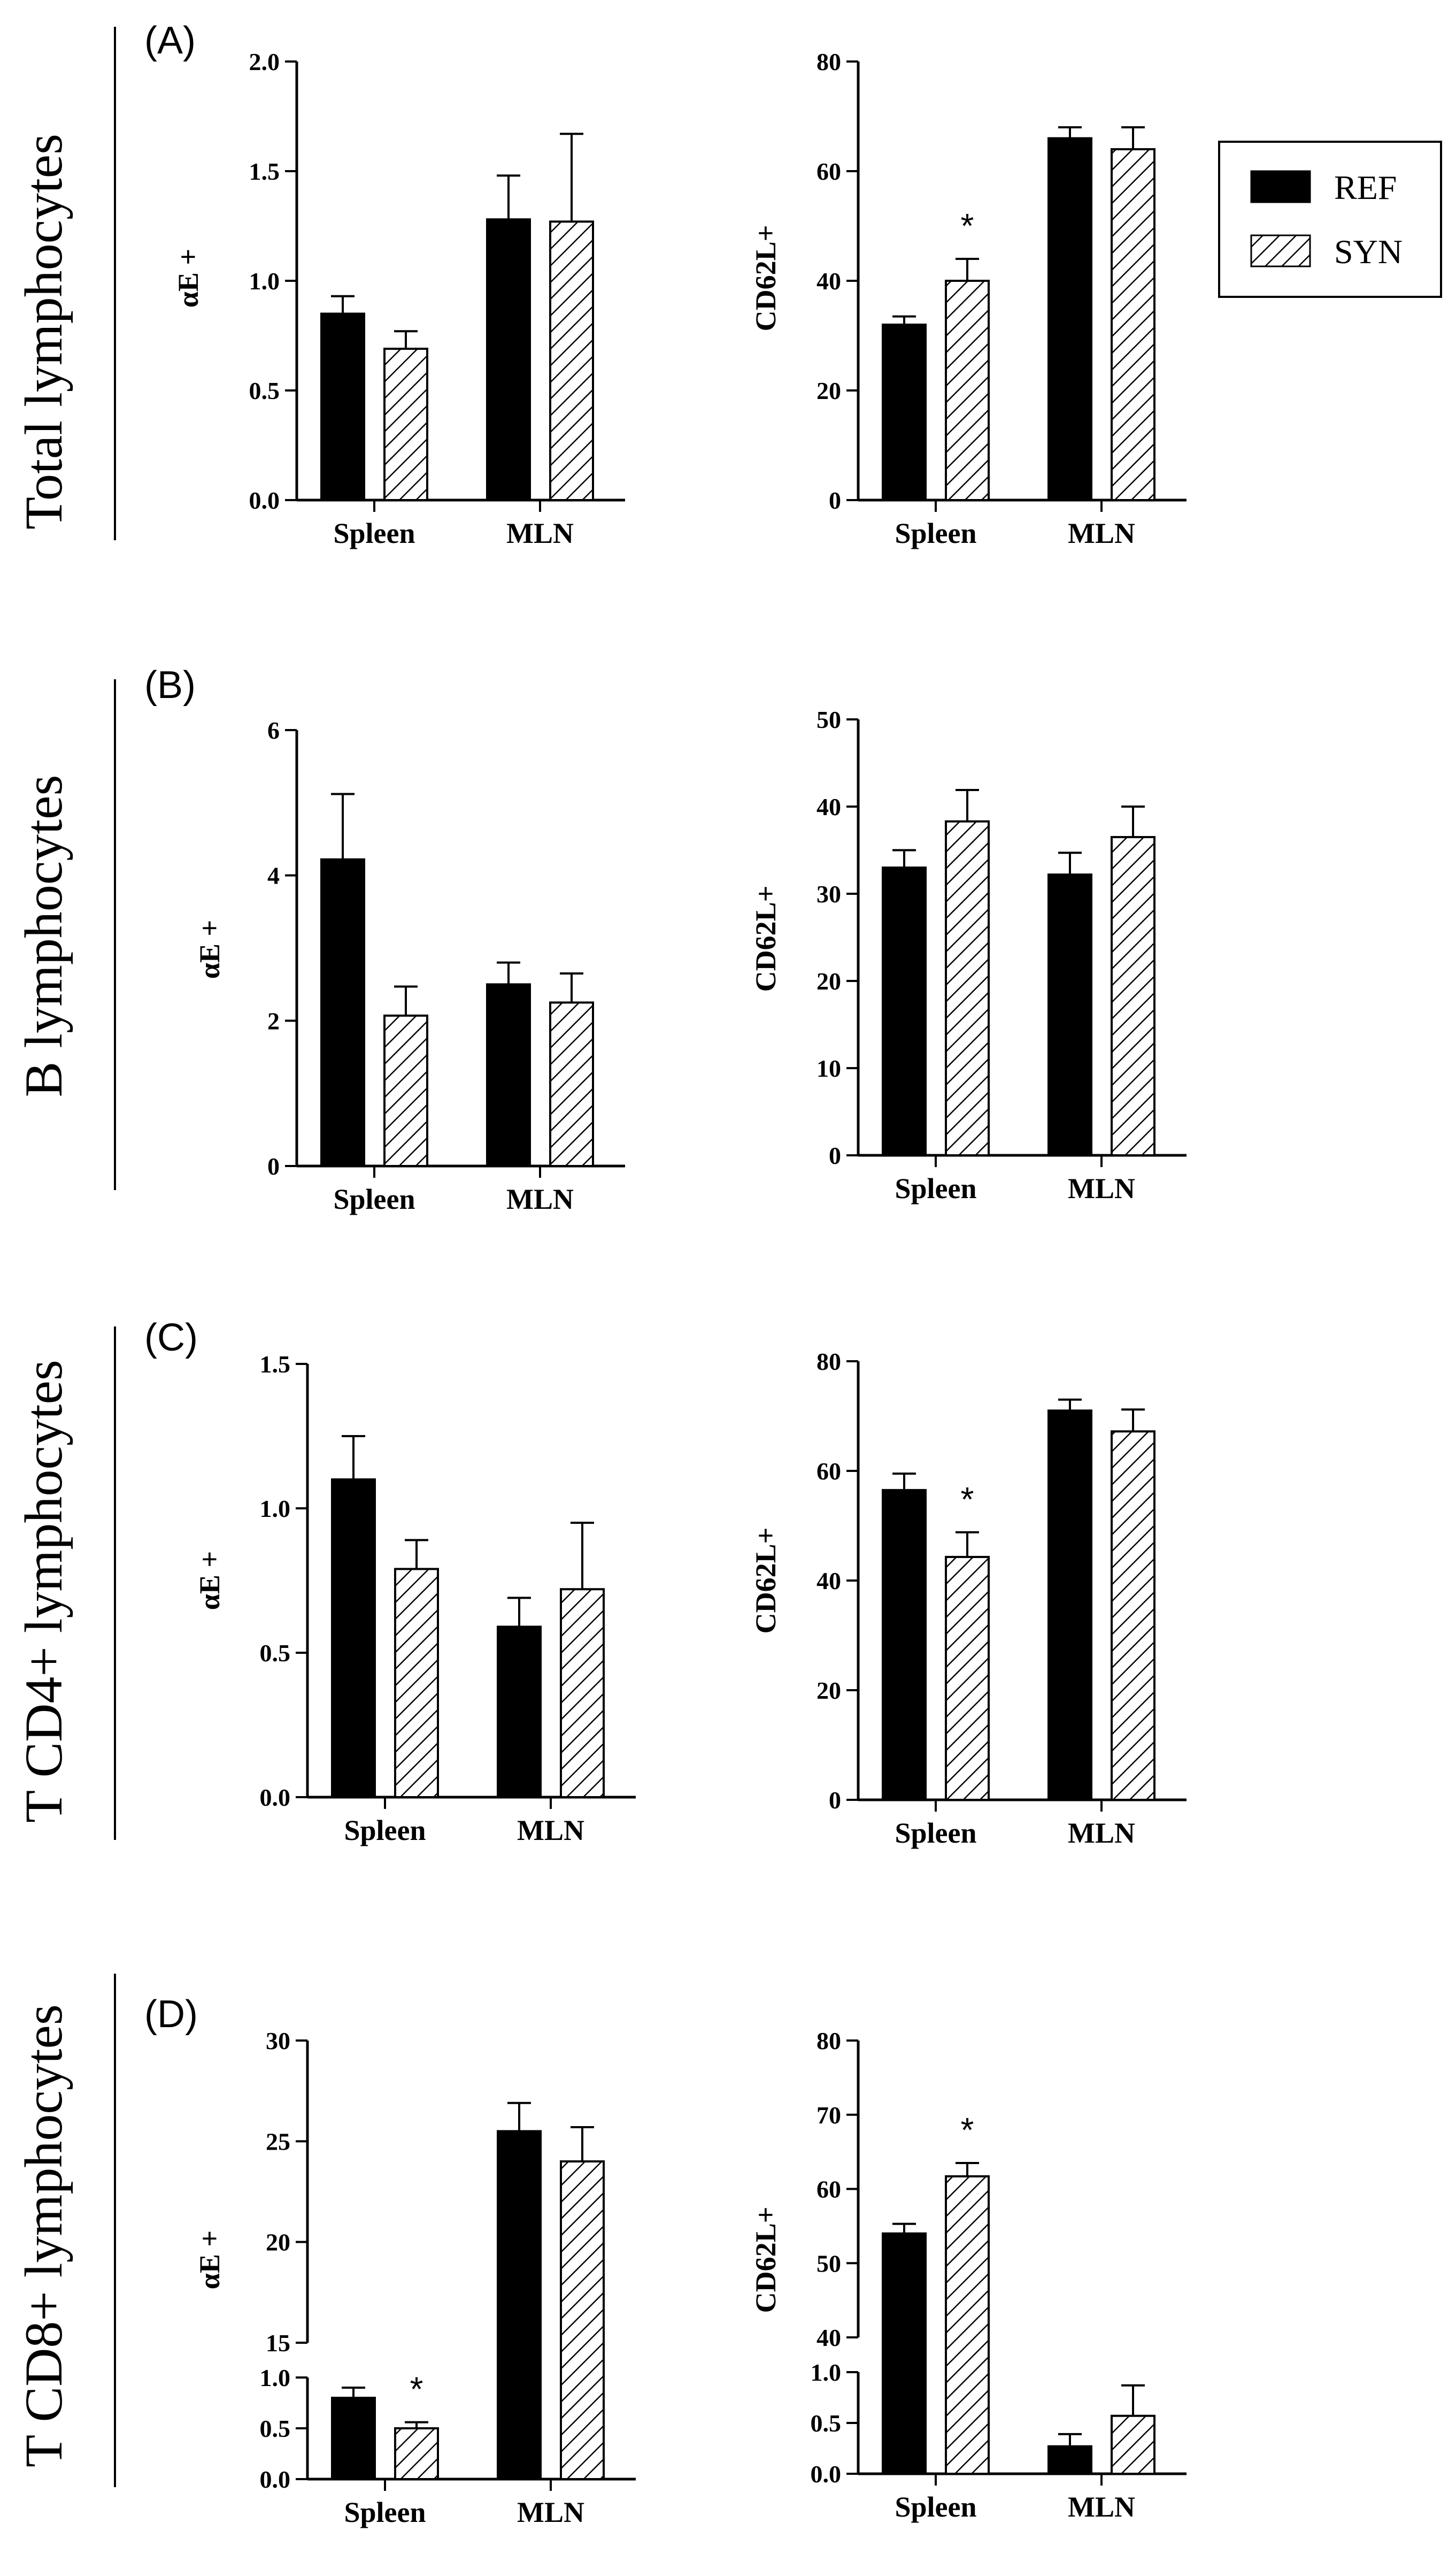 The width and height of the screenshot is (1456, 2554). What do you see at coordinates (171, 1337) in the screenshot?
I see `panel-label-c: (C)` at bounding box center [171, 1337].